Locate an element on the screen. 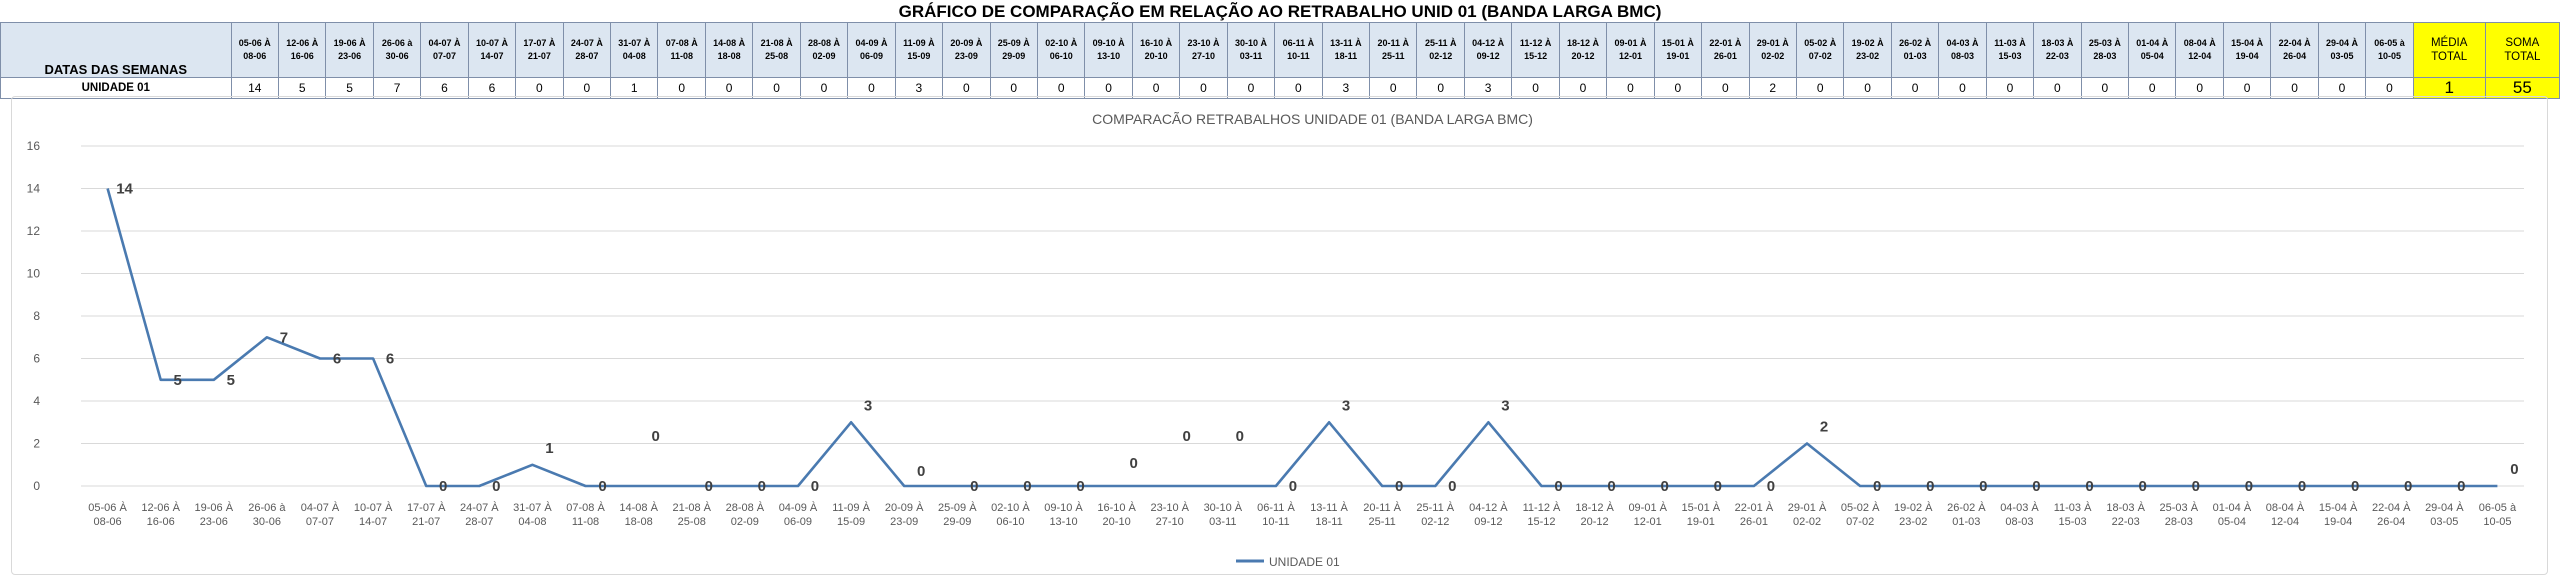 The height and width of the screenshot is (579, 2560). week-header: 19-02 À 23-02 is located at coordinates (1867, 50).